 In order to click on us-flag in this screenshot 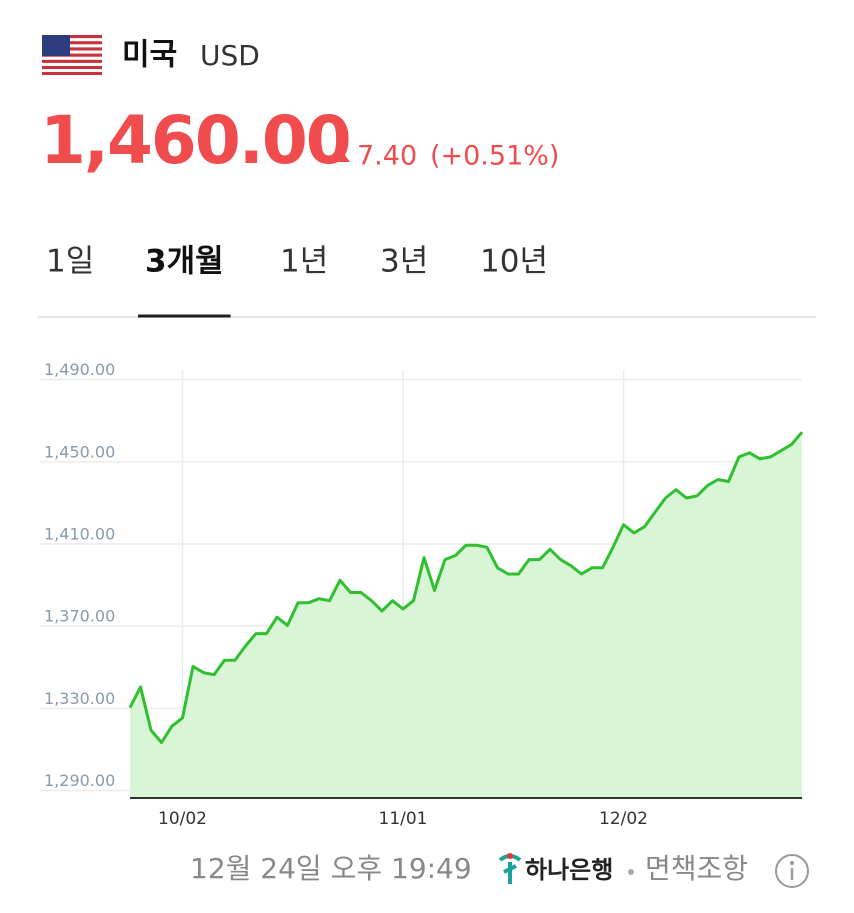, I will do `click(72, 55)`.